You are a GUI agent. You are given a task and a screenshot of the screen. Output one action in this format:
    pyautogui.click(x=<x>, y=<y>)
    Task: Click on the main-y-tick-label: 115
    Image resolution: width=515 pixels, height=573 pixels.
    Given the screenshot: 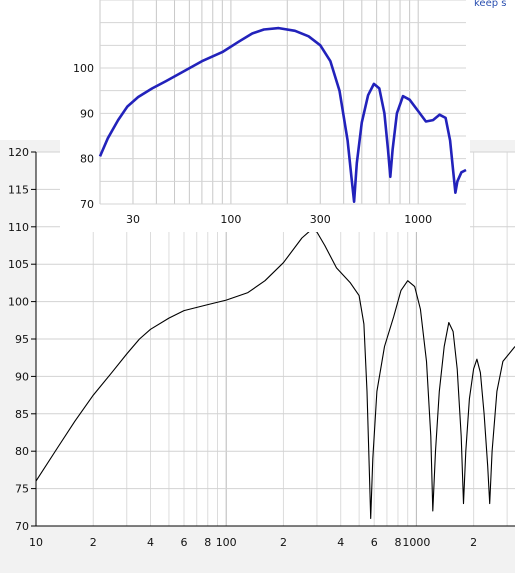 What is the action you would take?
    pyautogui.click(x=18, y=189)
    